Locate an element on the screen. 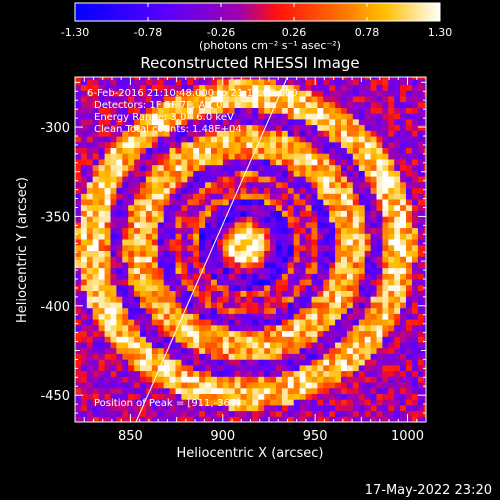 The image size is (500, 500). colorbar-tick-label: -1.30 is located at coordinates (75, 32).